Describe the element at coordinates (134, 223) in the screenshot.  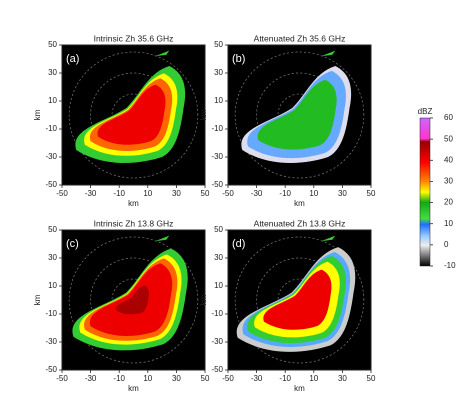
I see `panel-title: Intrinsic Zh 13.8 GHz` at that location.